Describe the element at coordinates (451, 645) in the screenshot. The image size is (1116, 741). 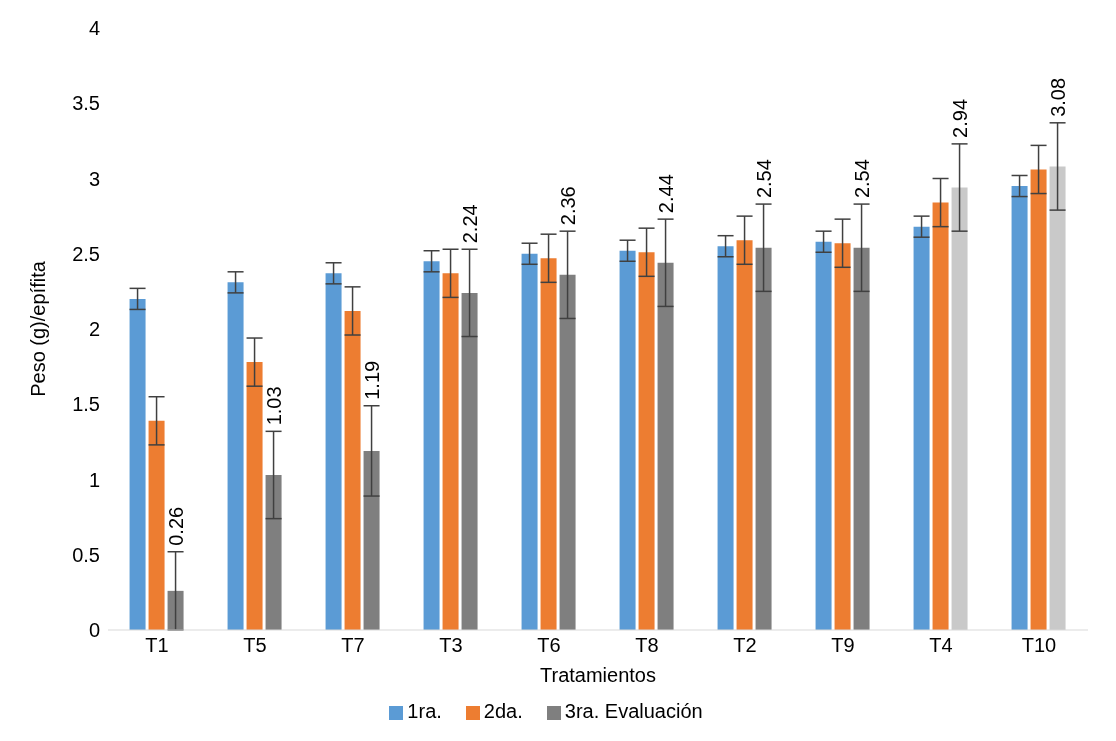
I see `x-tick-label: T3` at that location.